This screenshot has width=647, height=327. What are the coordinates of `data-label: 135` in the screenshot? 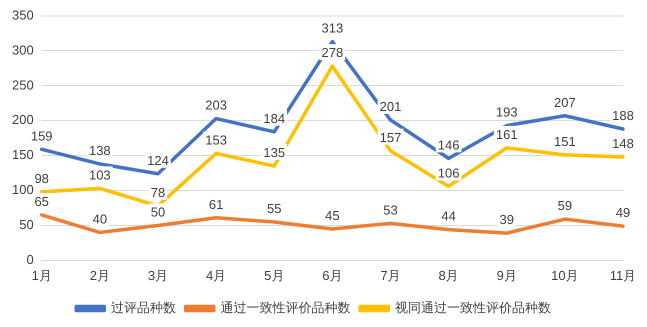 It's located at (274, 152).